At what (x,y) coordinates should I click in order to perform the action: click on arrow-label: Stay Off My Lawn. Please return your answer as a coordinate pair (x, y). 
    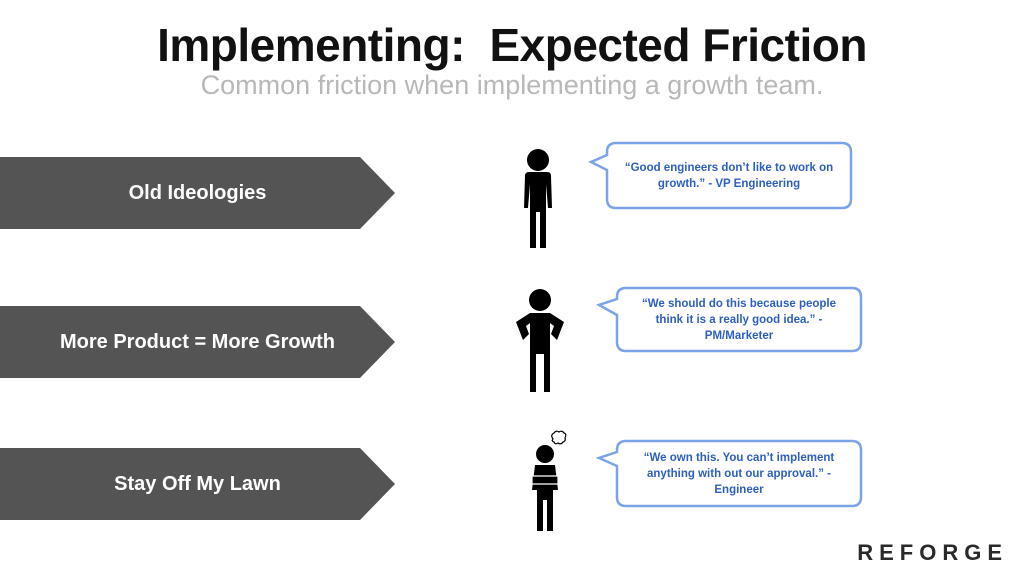
    Looking at the image, I should click on (197, 483).